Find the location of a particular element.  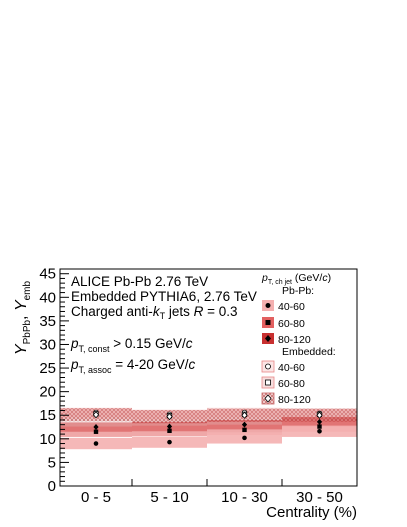

uncertainty-bands is located at coordinates (208, 428).